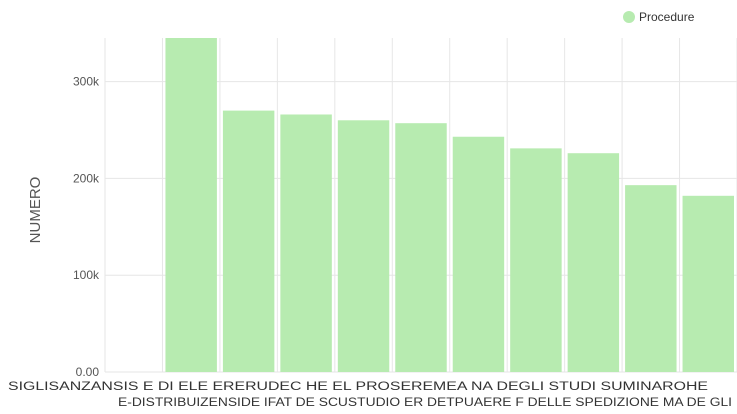  What do you see at coordinates (86, 178) in the screenshot?
I see `y-tick-label: 200k` at bounding box center [86, 178].